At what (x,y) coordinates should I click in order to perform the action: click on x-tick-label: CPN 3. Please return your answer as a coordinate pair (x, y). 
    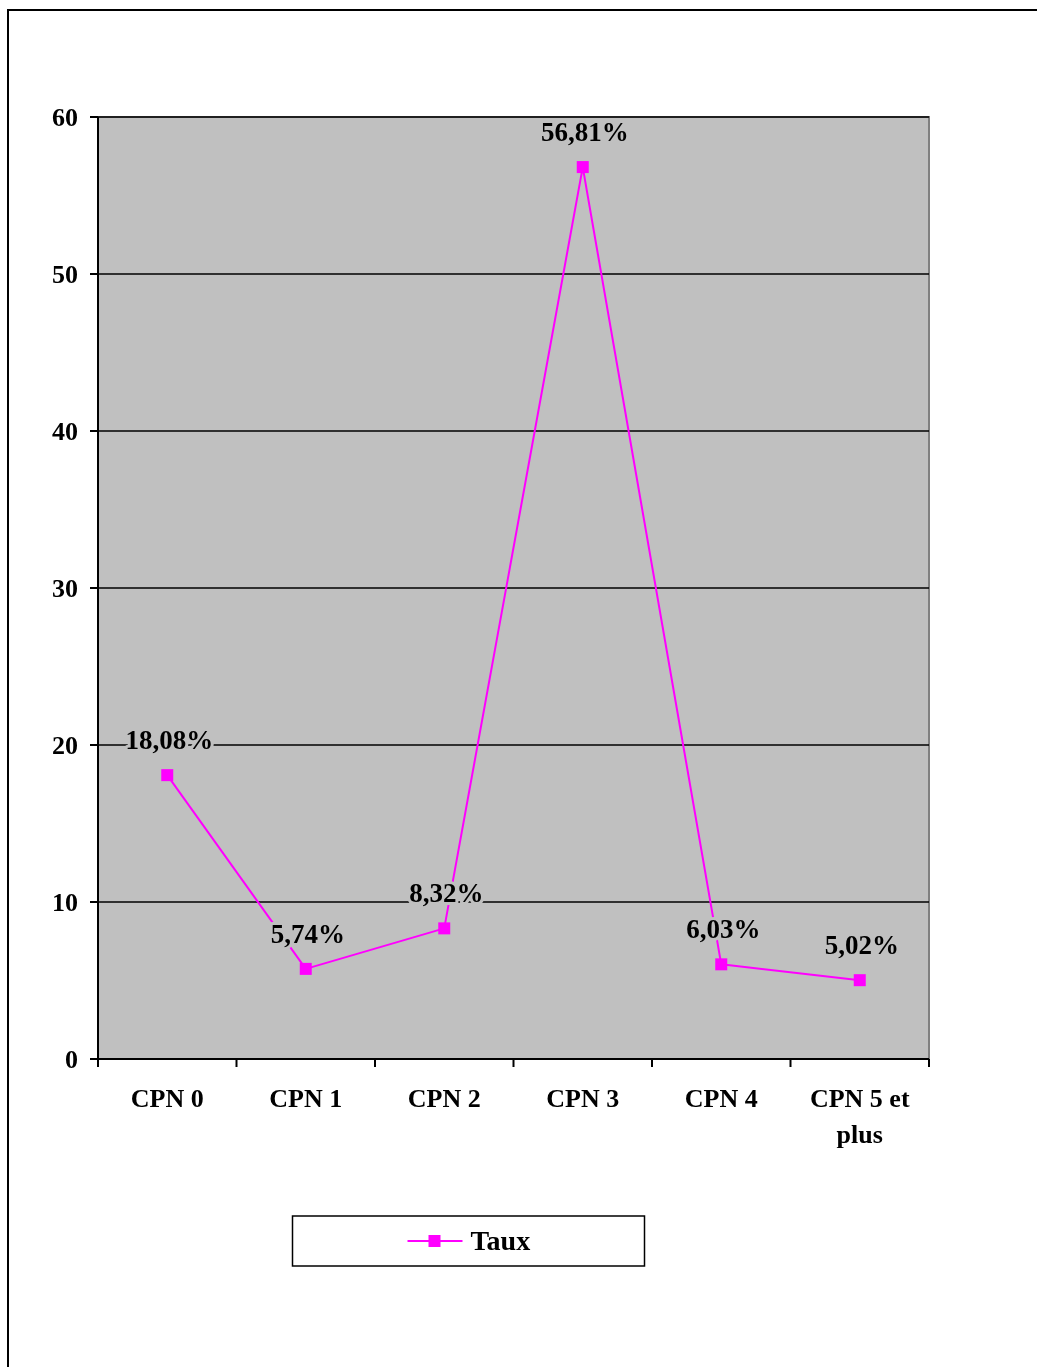
    Looking at the image, I should click on (583, 1098).